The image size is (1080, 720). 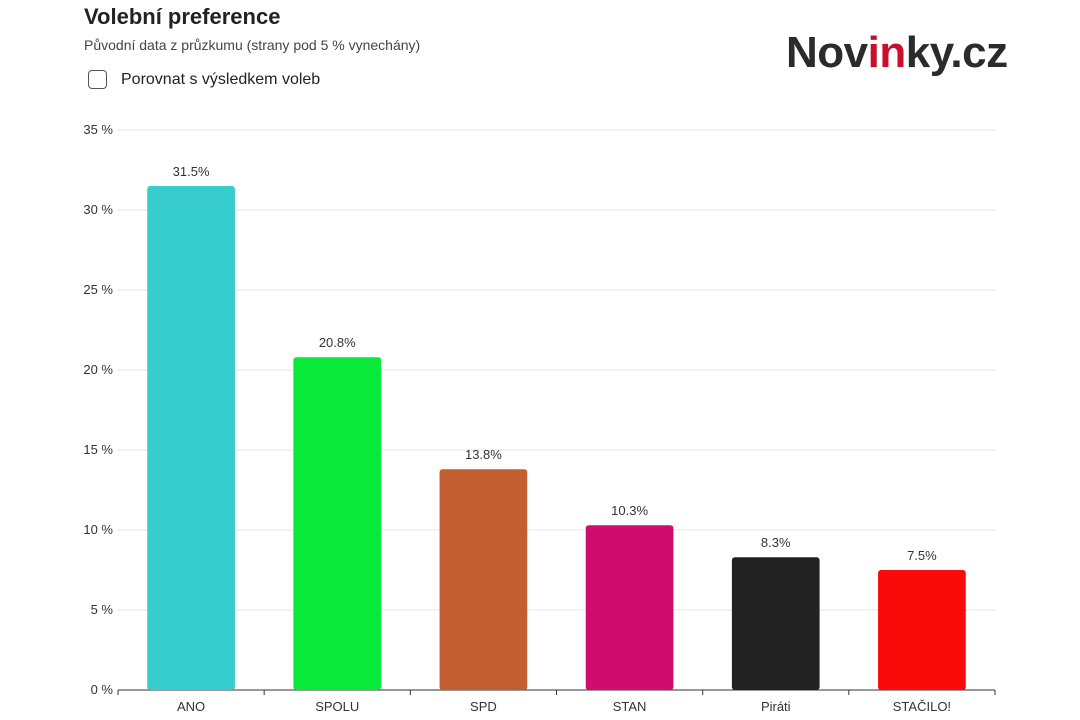 I want to click on y-tick-label: 25 %, so click(x=98, y=289).